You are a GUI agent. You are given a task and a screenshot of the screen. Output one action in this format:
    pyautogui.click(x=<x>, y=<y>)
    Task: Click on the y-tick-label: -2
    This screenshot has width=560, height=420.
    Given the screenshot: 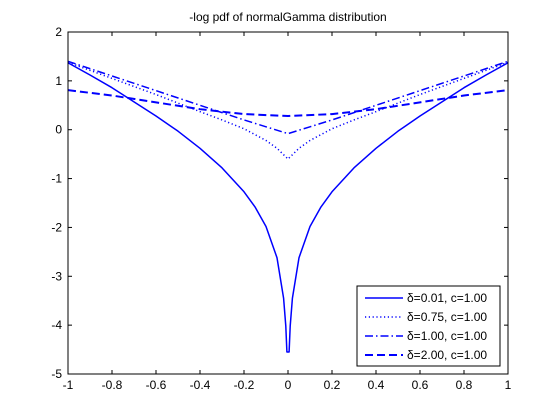 What is the action you would take?
    pyautogui.click(x=56, y=227)
    